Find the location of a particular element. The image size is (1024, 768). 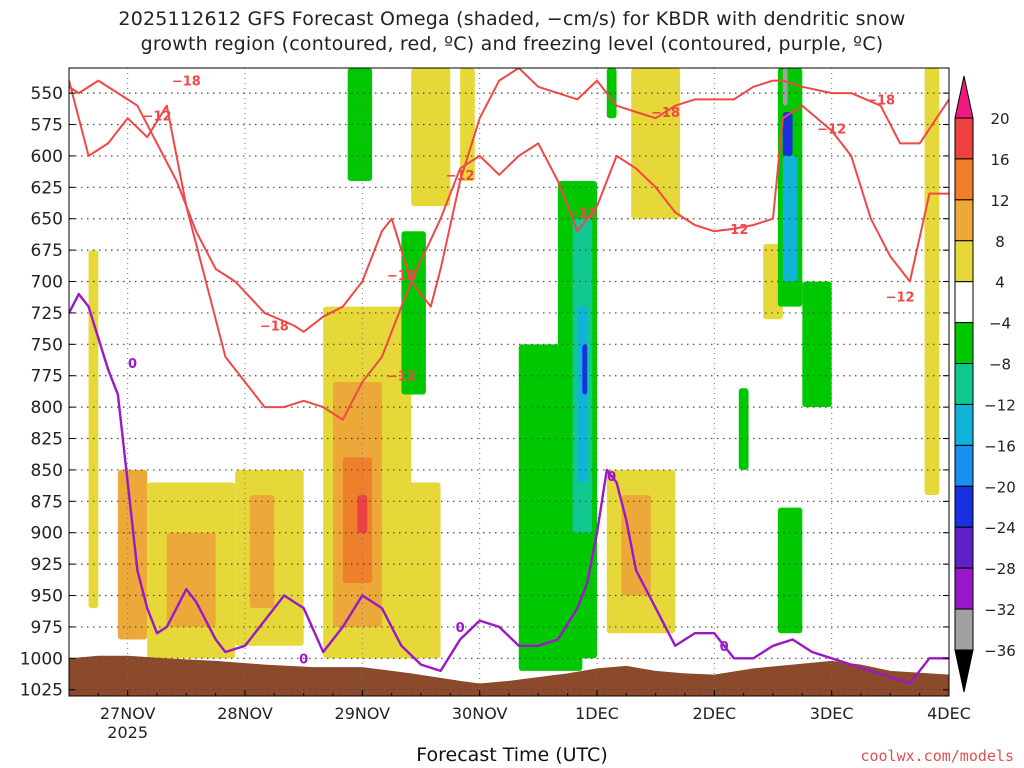

x-axis-title: Forecast Time (UTC) is located at coordinates (512, 755).